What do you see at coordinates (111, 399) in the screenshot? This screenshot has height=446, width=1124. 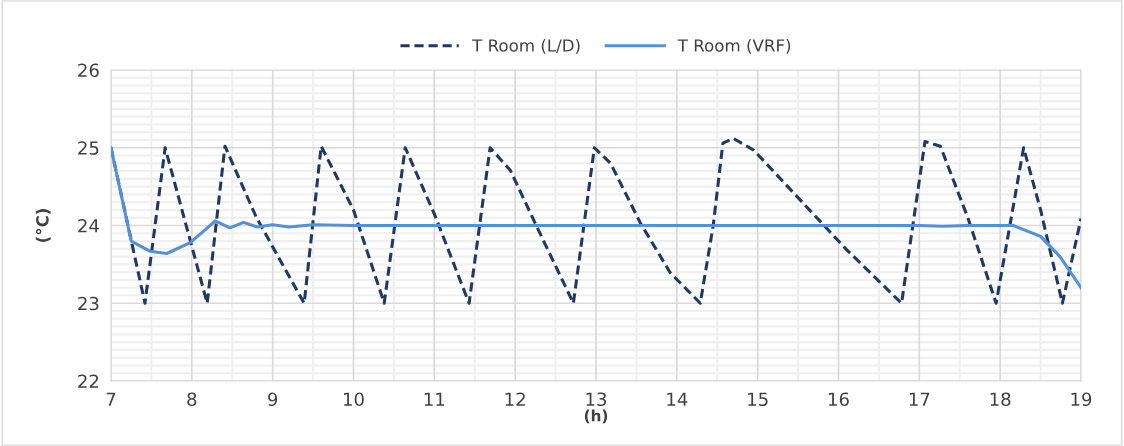 I see `x-tick-label: 7` at bounding box center [111, 399].